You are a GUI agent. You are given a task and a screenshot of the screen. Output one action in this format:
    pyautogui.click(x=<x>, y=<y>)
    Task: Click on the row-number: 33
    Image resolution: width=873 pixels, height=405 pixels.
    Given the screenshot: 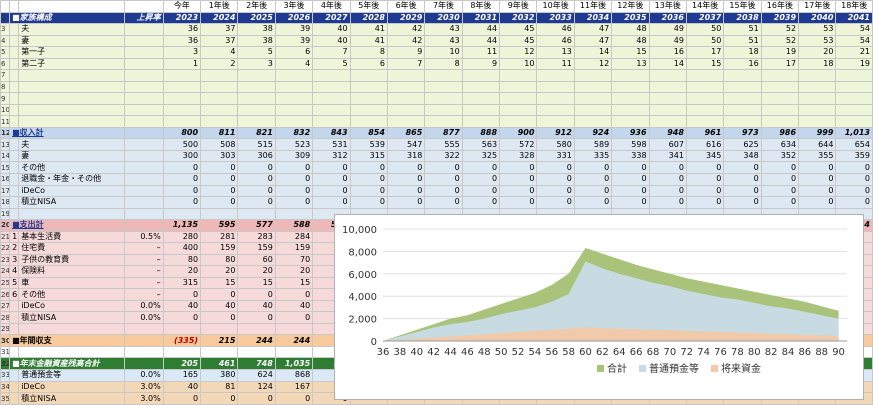 What is the action you would take?
    pyautogui.click(x=5, y=375)
    